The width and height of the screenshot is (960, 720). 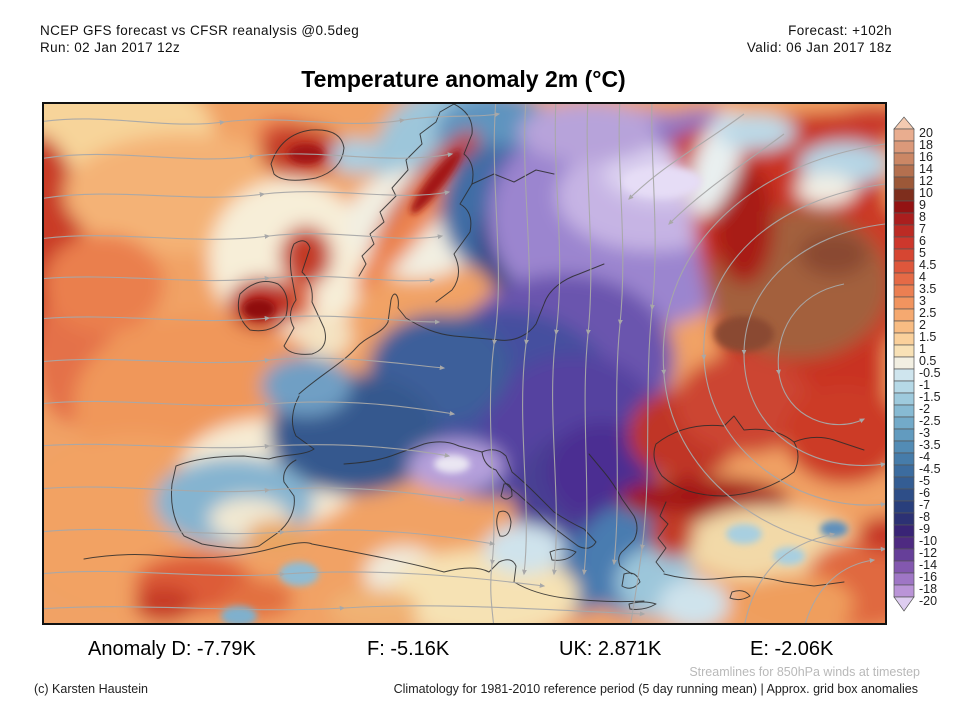 What do you see at coordinates (927, 361) in the screenshot?
I see `colorbar-tick-label: 0.5` at bounding box center [927, 361].